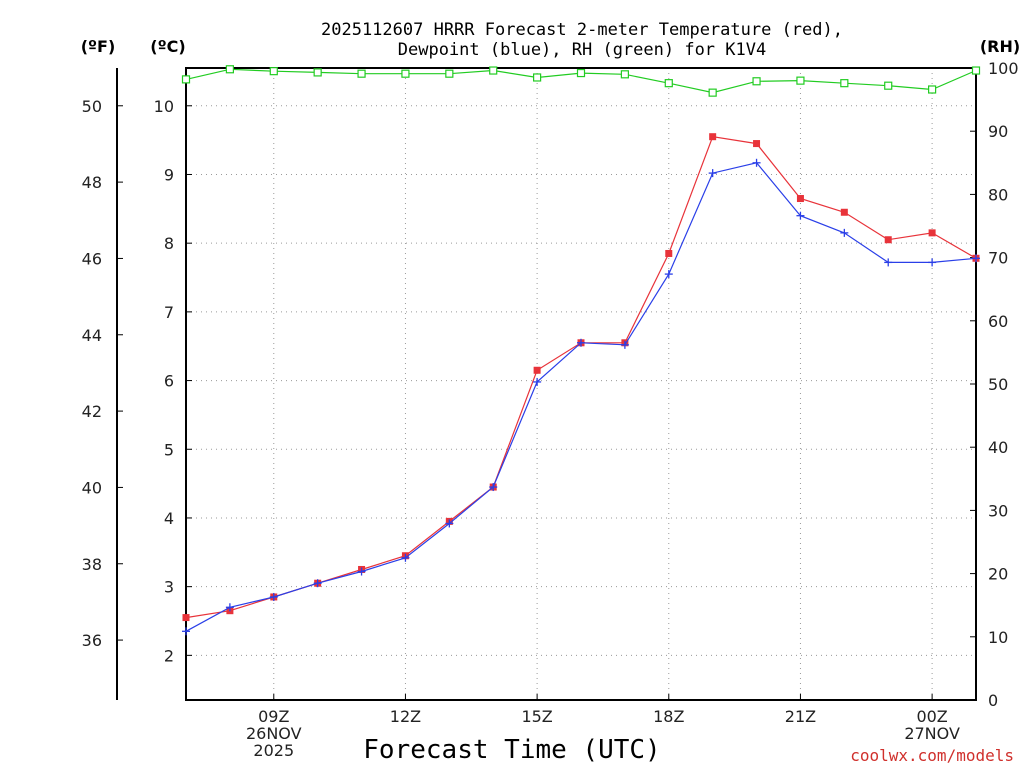  I want to click on celsius-tick-label: 8, so click(169, 243).